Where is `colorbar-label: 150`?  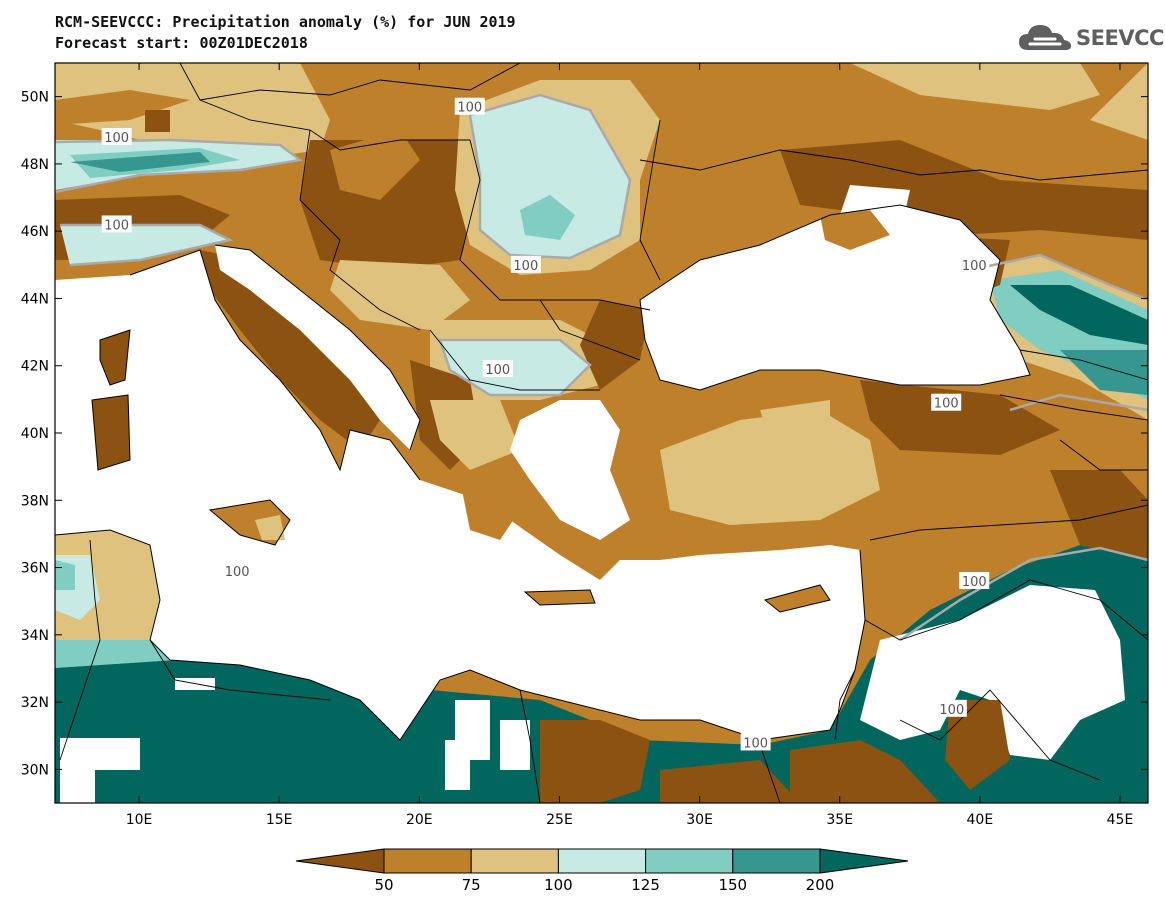 colorbar-label: 150 is located at coordinates (732, 885).